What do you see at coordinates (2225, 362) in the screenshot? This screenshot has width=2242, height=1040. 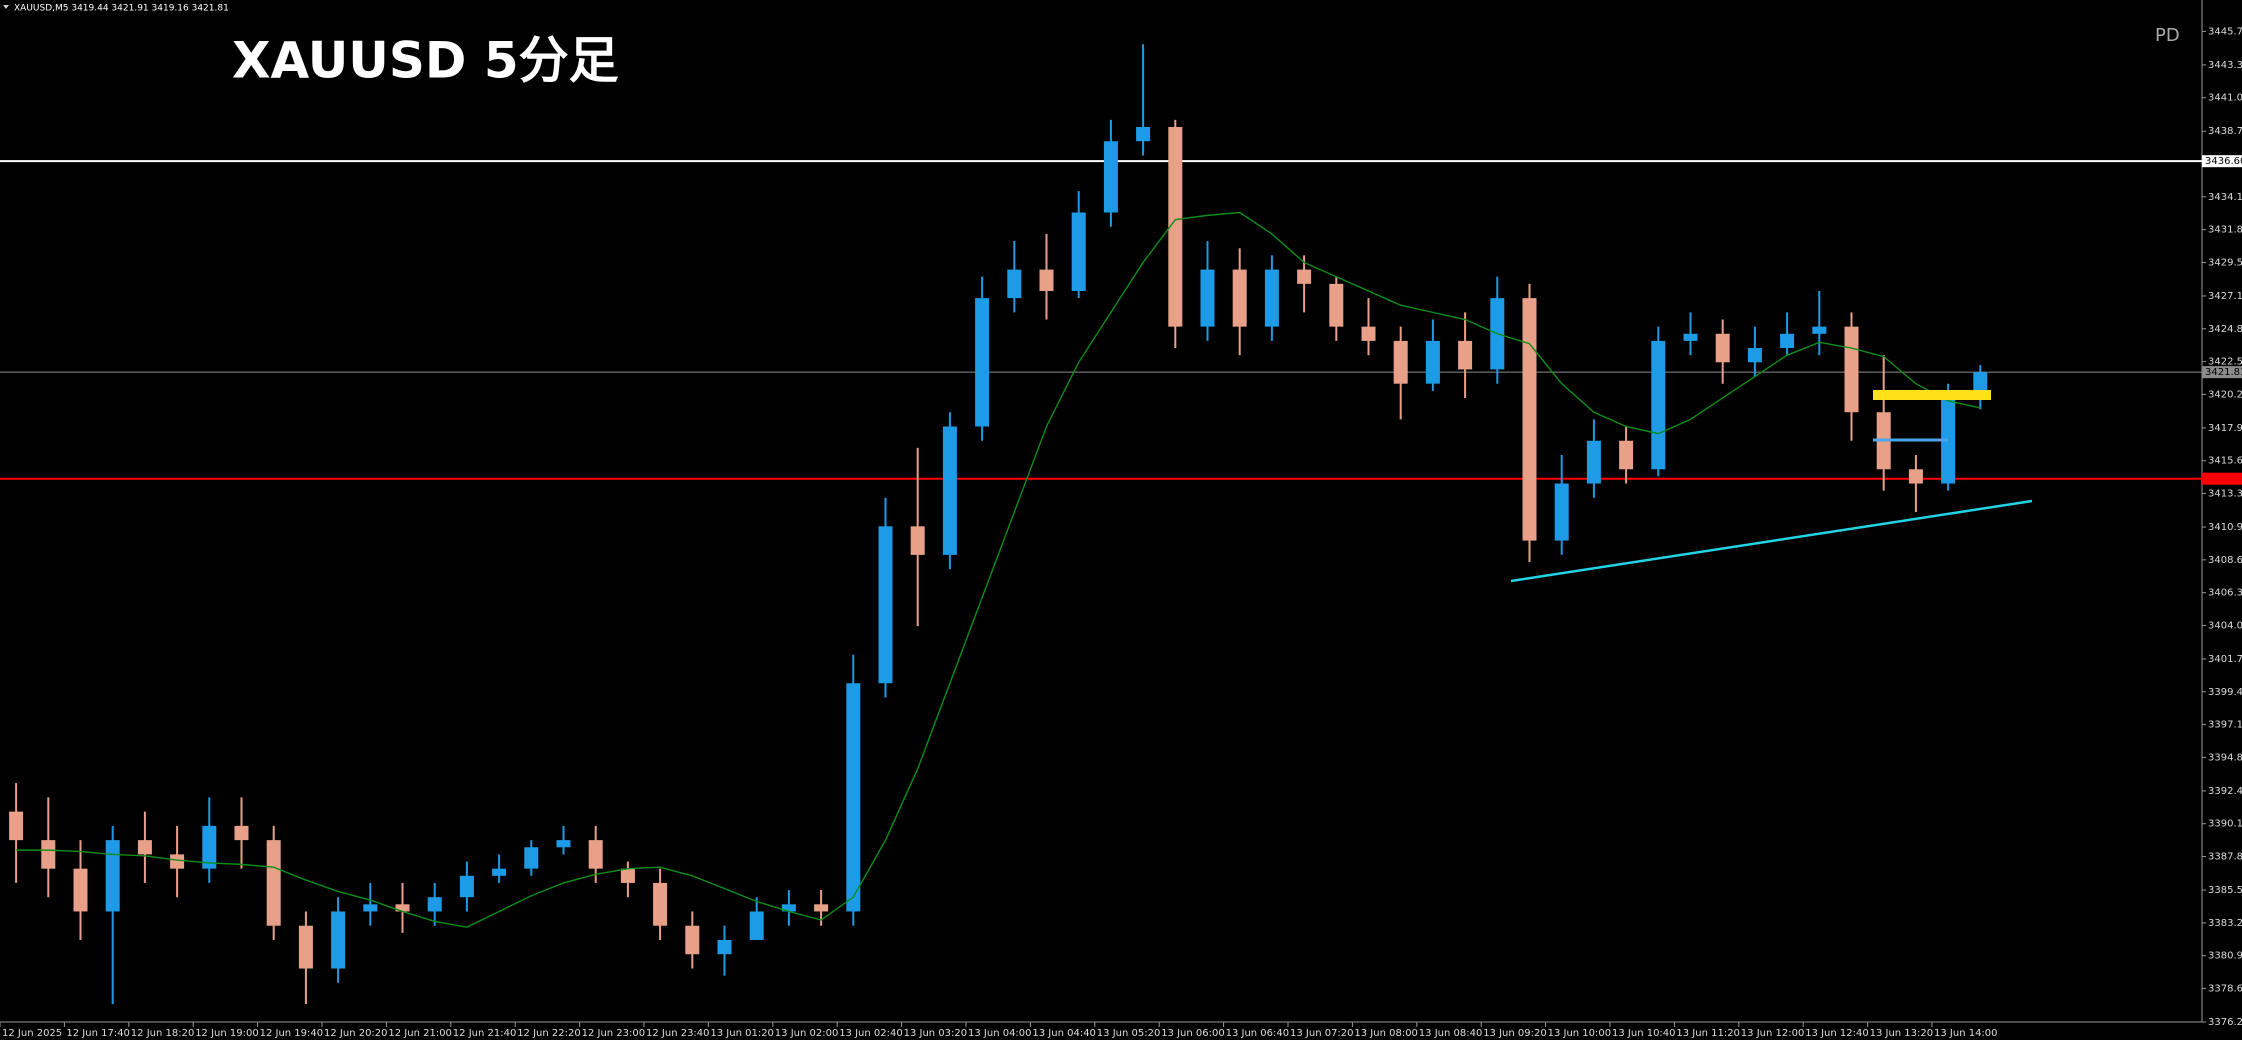 I see `y-tick-label: 3422.55` at bounding box center [2225, 362].